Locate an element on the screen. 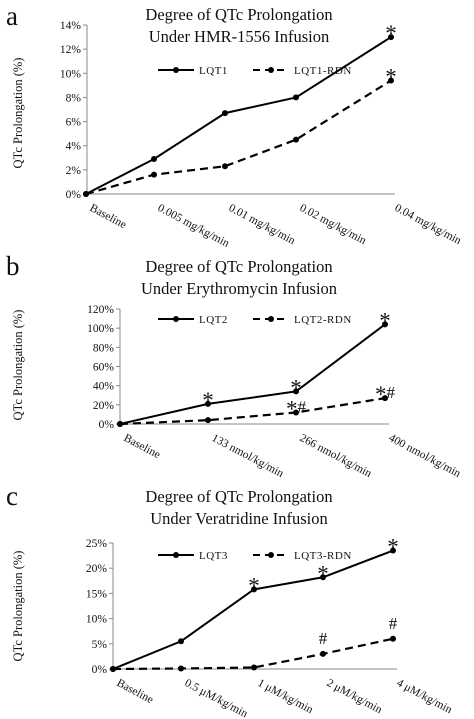 This screenshot has width=474, height=719. x-category-label: 2 μM/kg/min is located at coordinates (355, 696).